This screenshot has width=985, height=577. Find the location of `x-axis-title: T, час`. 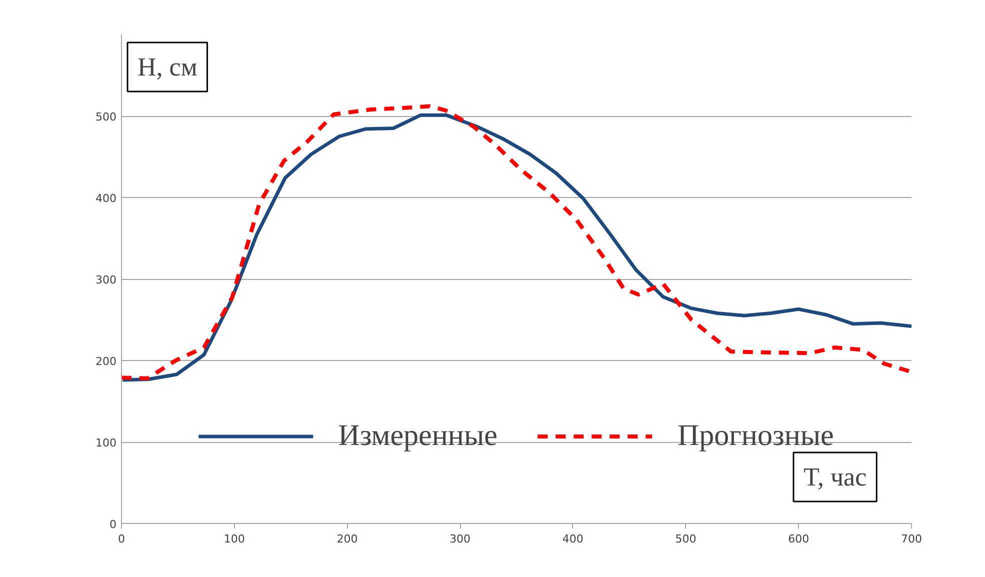

x-axis-title: T, час is located at coordinates (835, 477).